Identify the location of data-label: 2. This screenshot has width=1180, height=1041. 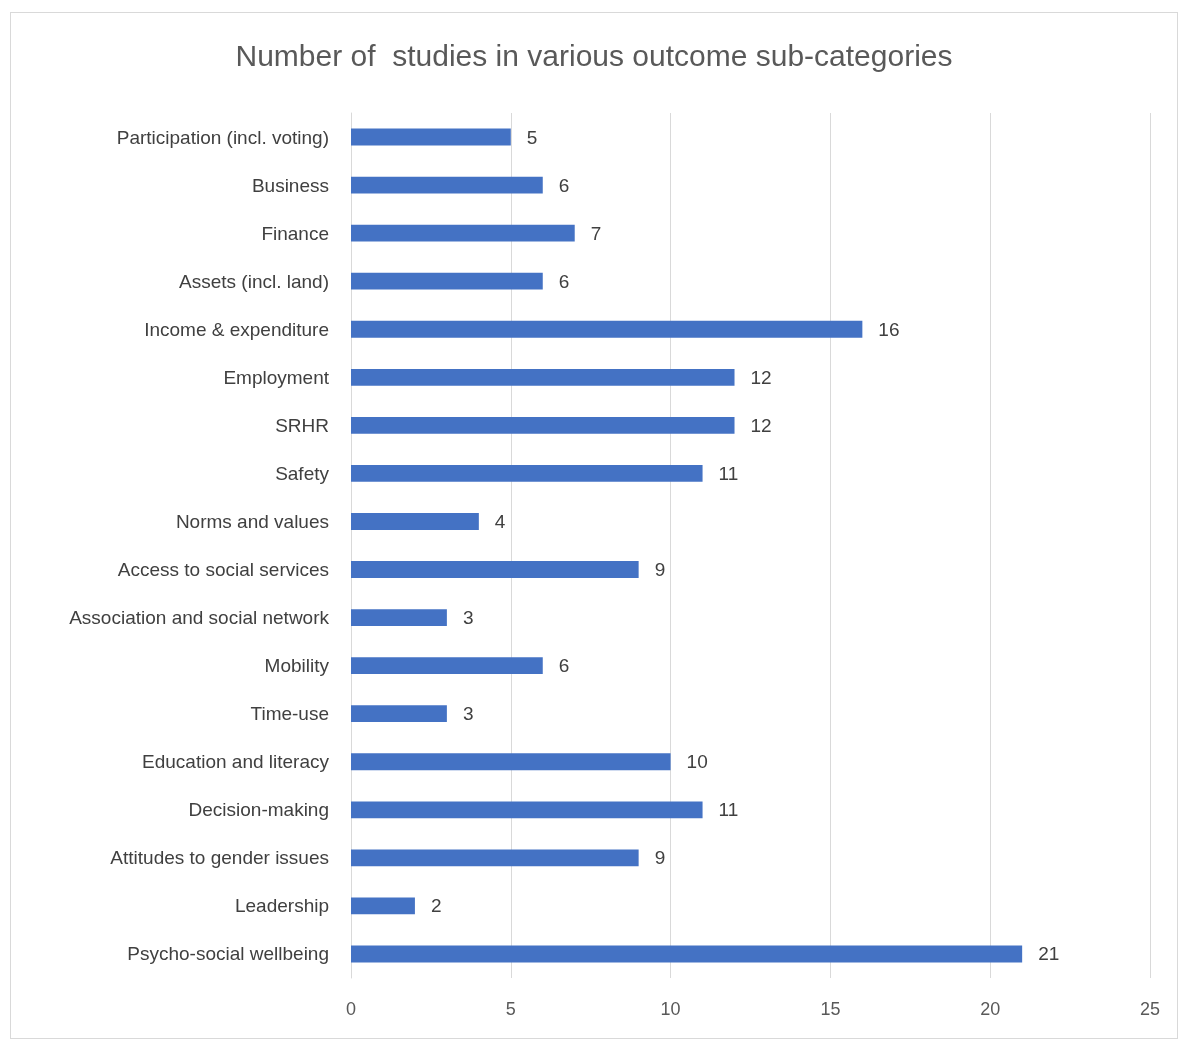
(436, 906).